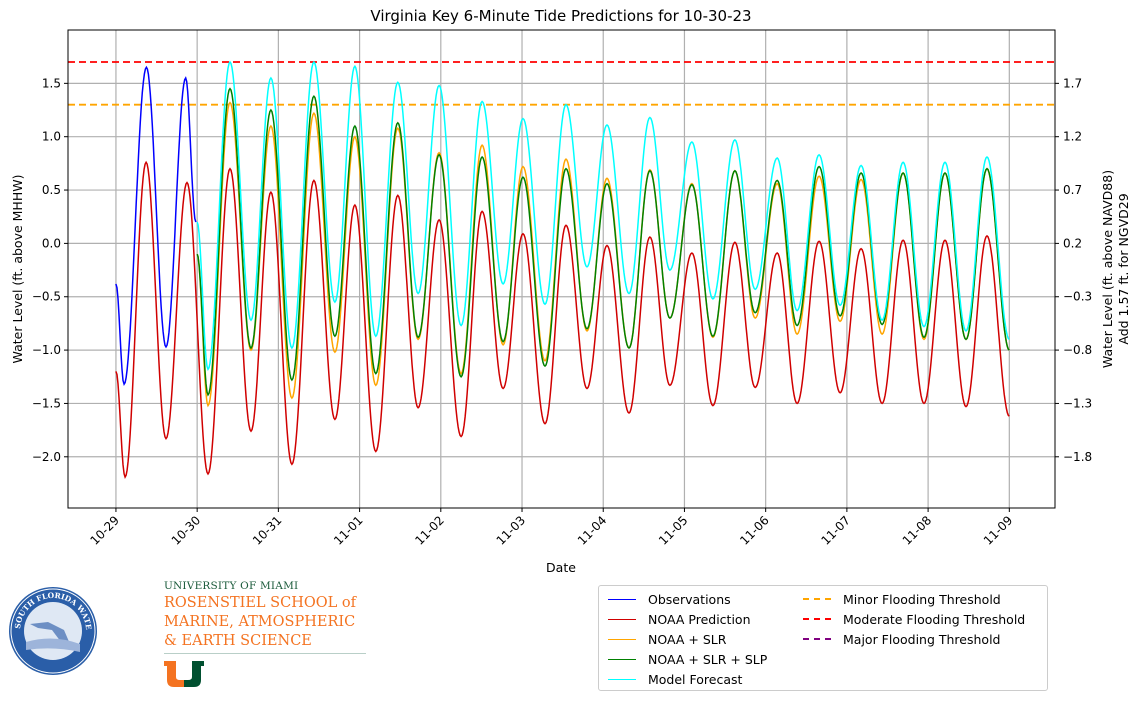 This screenshot has width=1140, height=701. Describe the element at coordinates (1072, 243) in the screenshot. I see `y-tick-right-label: 0.2` at that location.